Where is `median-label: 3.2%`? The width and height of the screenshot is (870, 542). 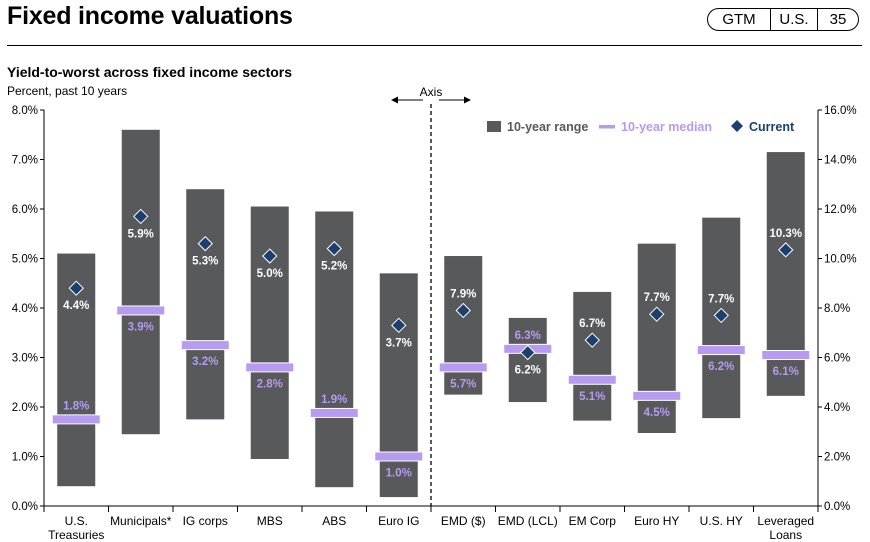 median-label: 3.2% is located at coordinates (205, 362).